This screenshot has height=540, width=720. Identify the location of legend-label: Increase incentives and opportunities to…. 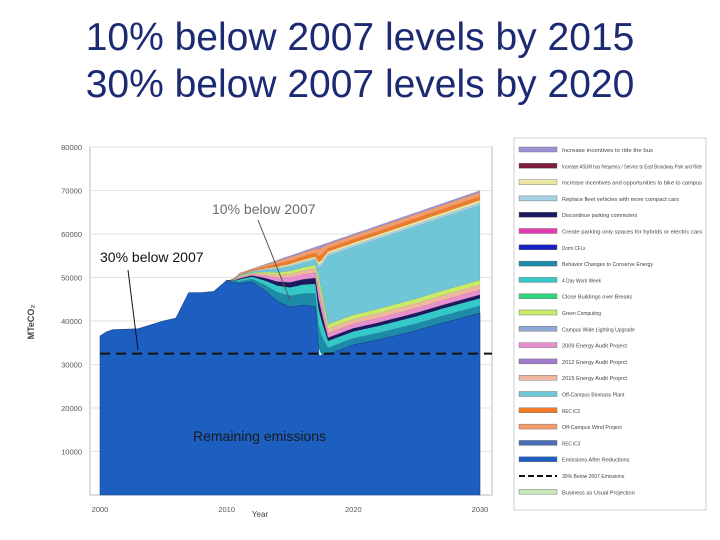
(632, 184).